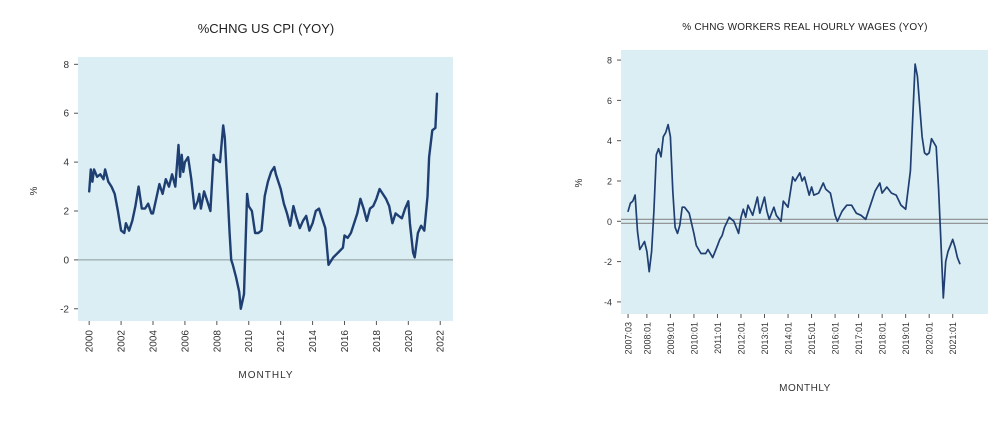  Describe the element at coordinates (90, 341) in the screenshot. I see `x-tick-label: 2000` at that location.